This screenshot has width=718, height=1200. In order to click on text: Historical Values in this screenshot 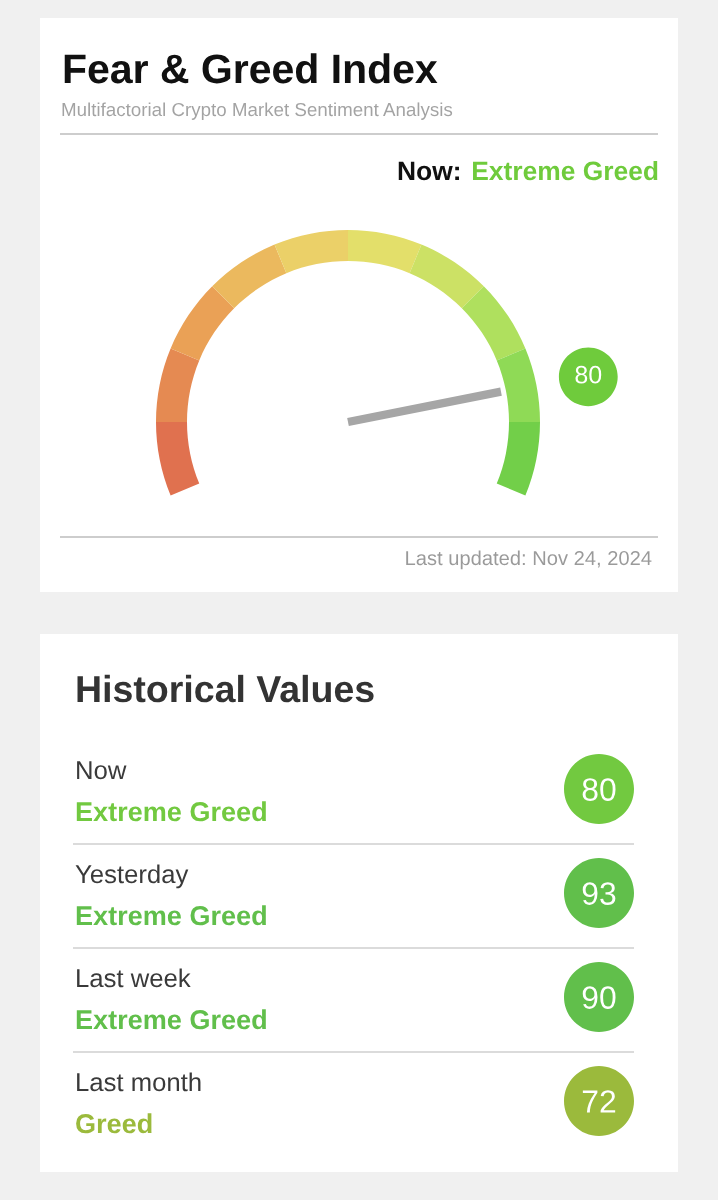, I will do `click(225, 688)`.